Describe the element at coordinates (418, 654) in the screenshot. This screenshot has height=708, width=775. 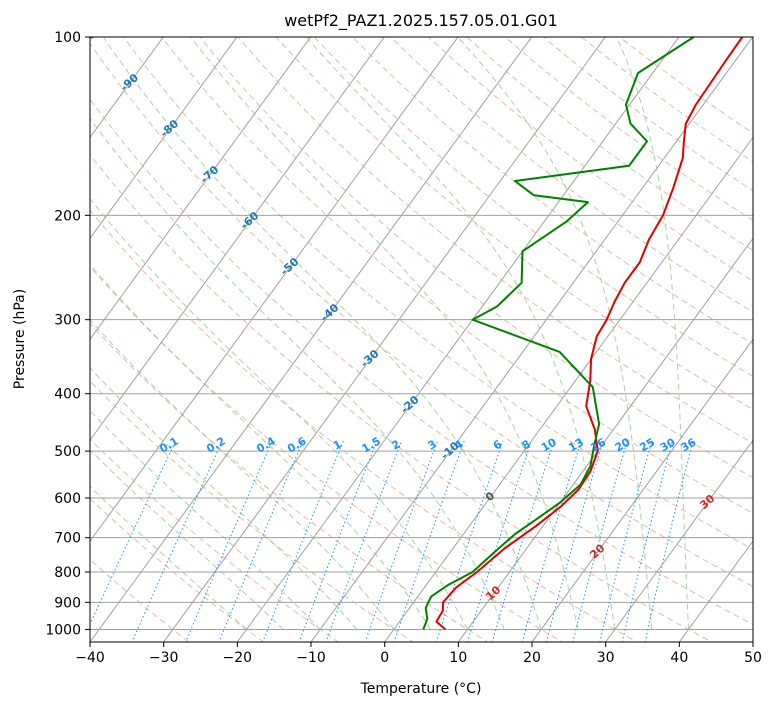
I see `x-axis: −40 −30 −20 −10 0 10 20 30 40 50` at that location.